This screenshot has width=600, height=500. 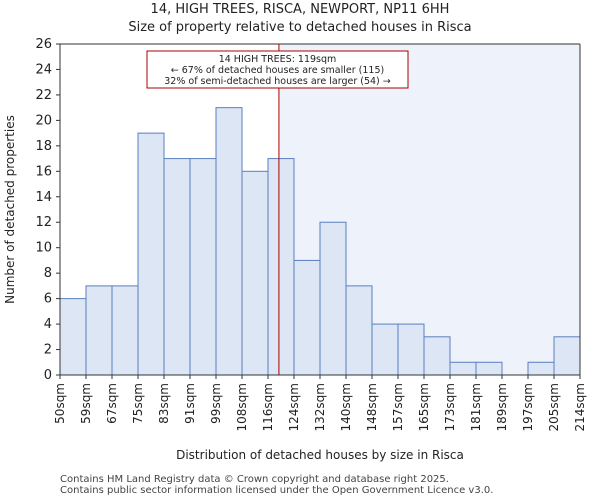 I want to click on y-tick-label-22: 22, so click(x=43, y=95).